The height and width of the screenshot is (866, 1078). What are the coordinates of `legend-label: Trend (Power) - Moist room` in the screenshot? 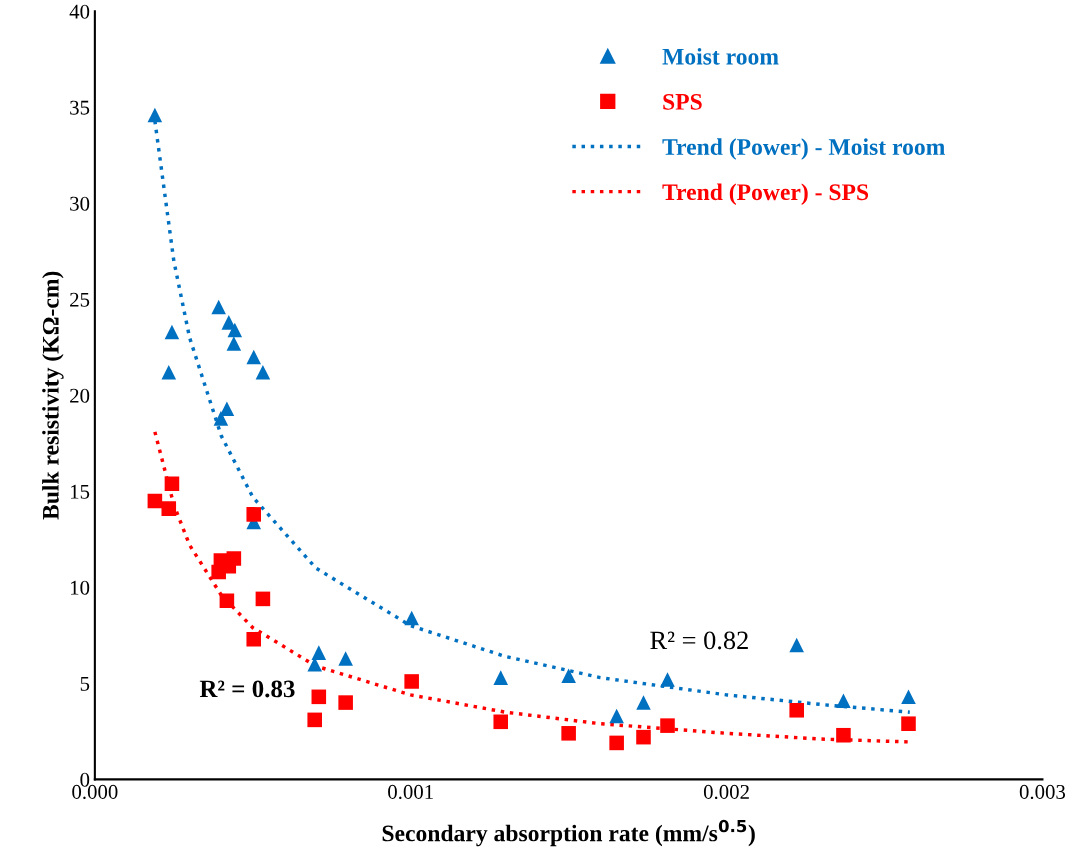 It's located at (803, 149).